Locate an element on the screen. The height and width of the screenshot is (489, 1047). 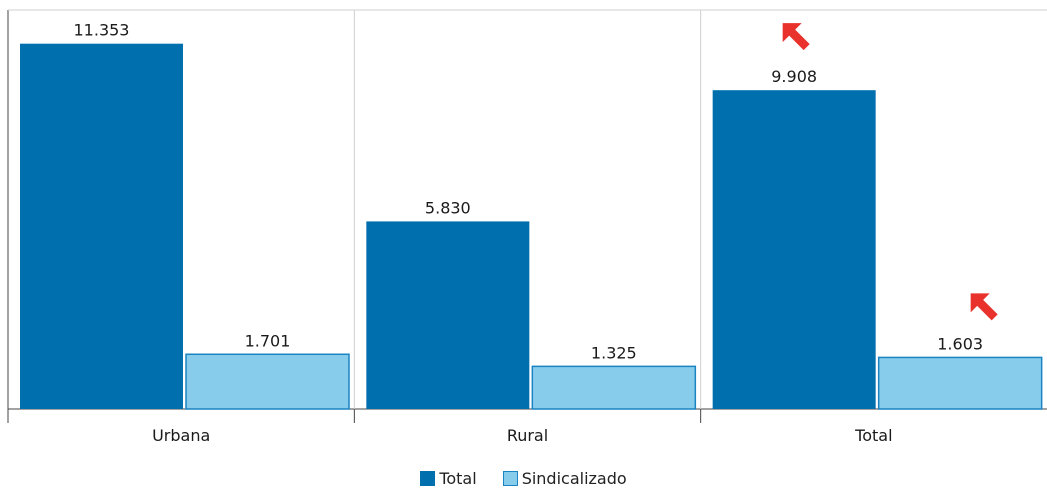
bar-total-sindicalizado is located at coordinates (960, 383).